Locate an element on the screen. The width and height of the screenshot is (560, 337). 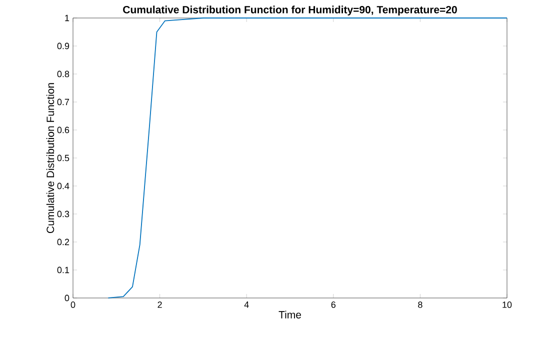
x-tick-label: 10 is located at coordinates (507, 305).